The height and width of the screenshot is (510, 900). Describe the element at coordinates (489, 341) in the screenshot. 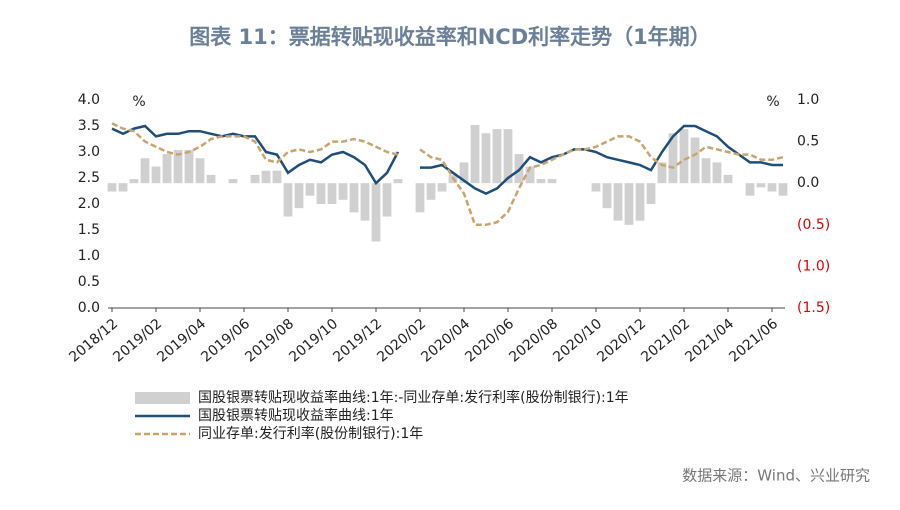

I see `x-tick-label: 2020/06` at that location.